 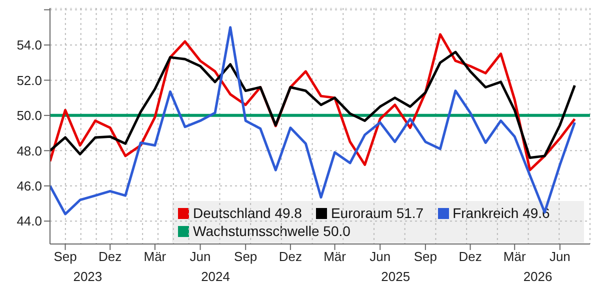 What do you see at coordinates (29, 186) in the screenshot?
I see `y-tick-label: 46.0` at bounding box center [29, 186].